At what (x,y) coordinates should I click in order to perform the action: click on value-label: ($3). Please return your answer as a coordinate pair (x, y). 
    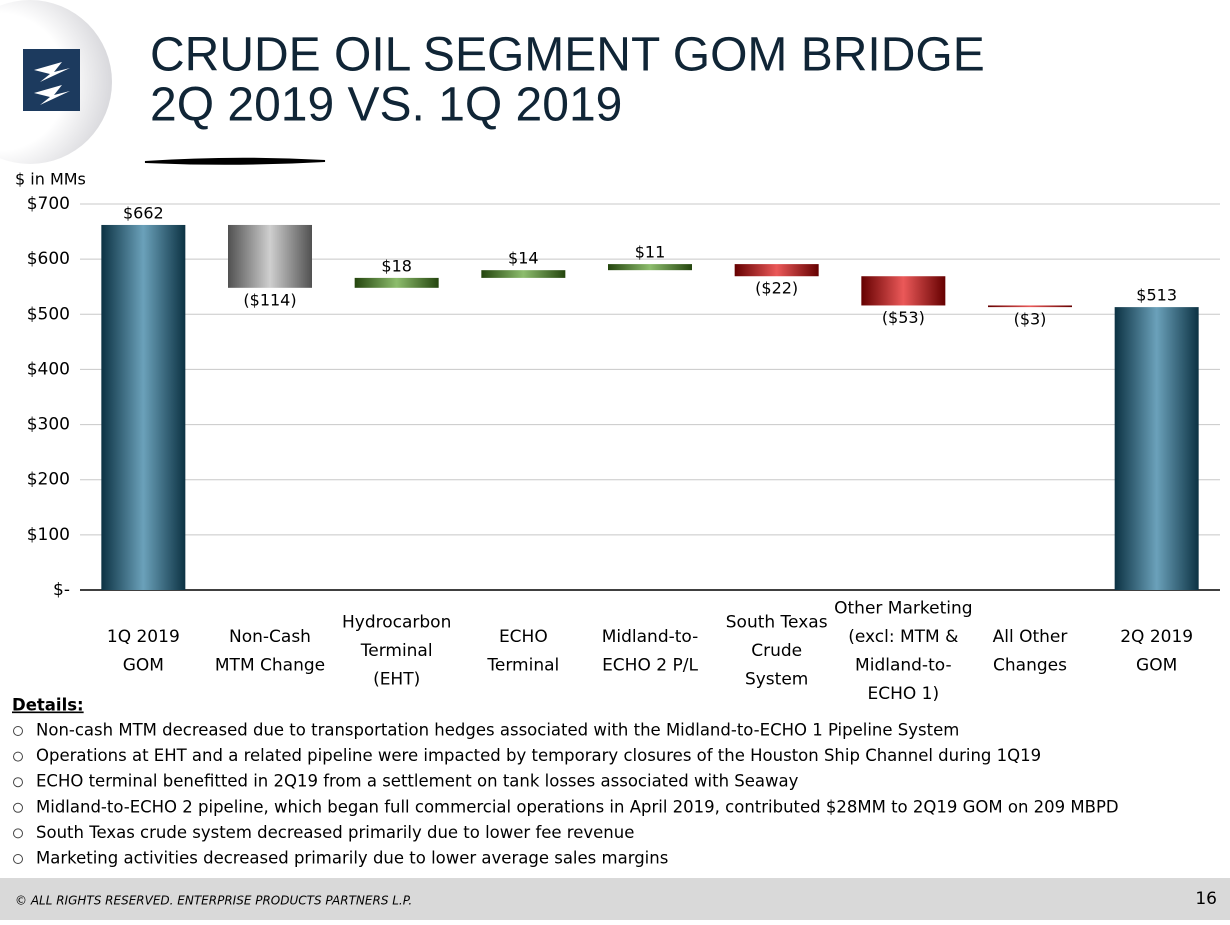
    Looking at the image, I should click on (1030, 319).